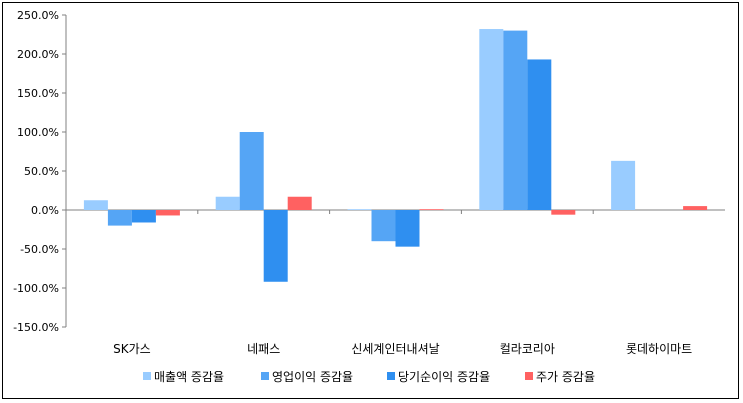  What do you see at coordinates (395, 349) in the screenshot?
I see `x-category-label: 신세계인터내셔날` at bounding box center [395, 349].